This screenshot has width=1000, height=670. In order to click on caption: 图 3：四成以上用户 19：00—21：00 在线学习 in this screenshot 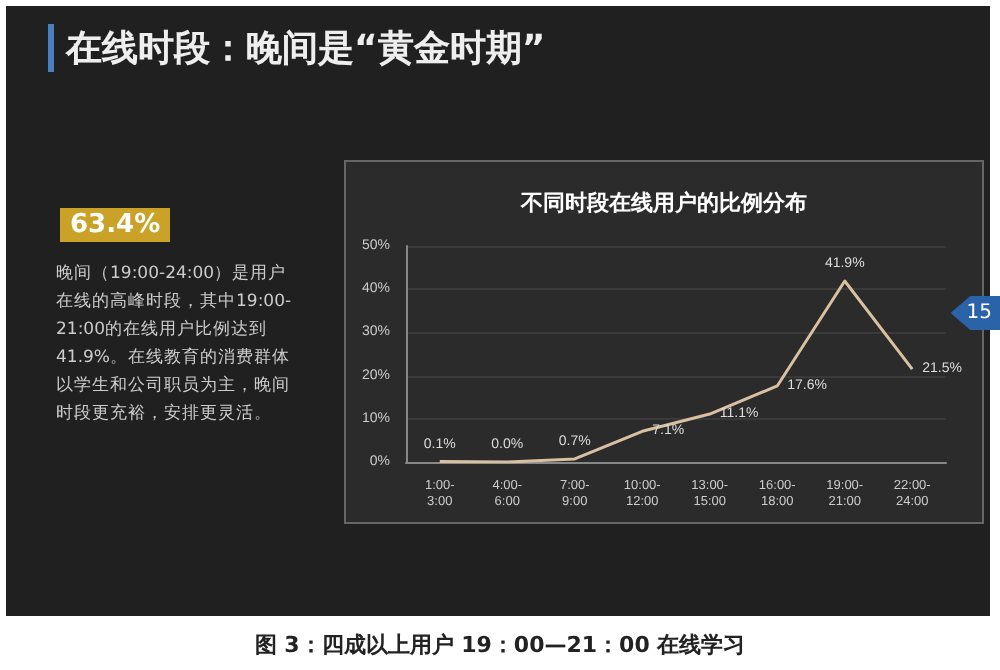, I will do `click(500, 645)`.